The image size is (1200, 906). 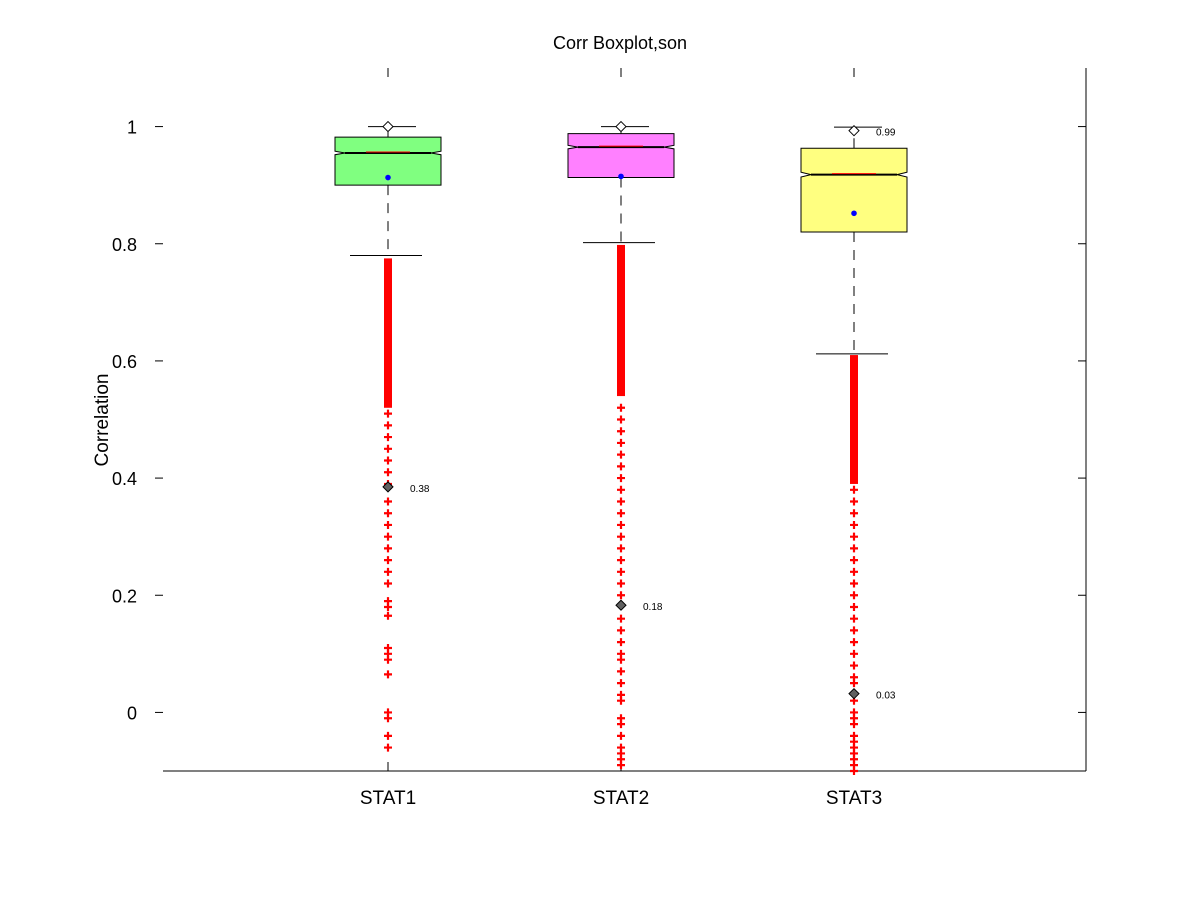 I want to click on box-group-stat3: 0.99 0.03, so click(x=854, y=449).